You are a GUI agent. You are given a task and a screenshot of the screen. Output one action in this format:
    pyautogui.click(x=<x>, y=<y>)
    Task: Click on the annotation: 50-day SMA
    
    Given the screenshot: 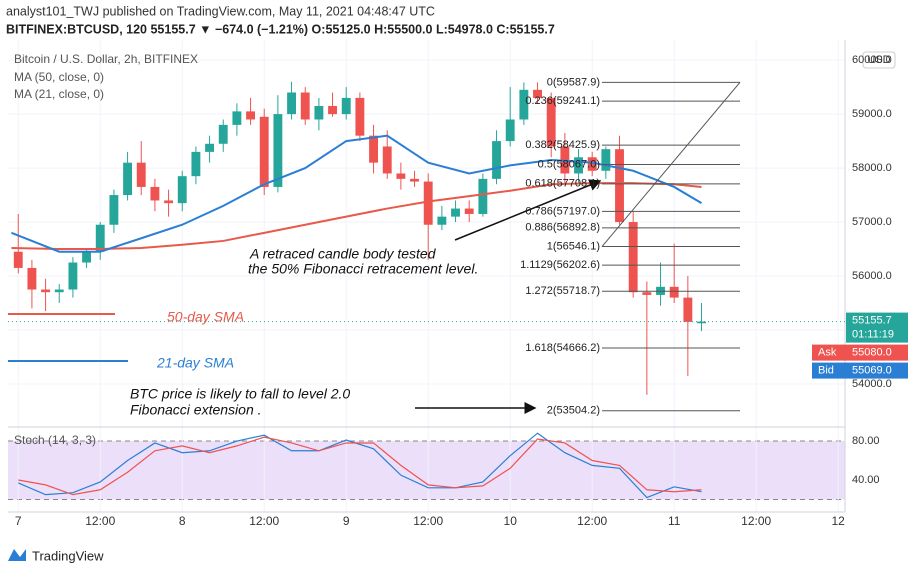 What is the action you would take?
    pyautogui.click(x=205, y=317)
    